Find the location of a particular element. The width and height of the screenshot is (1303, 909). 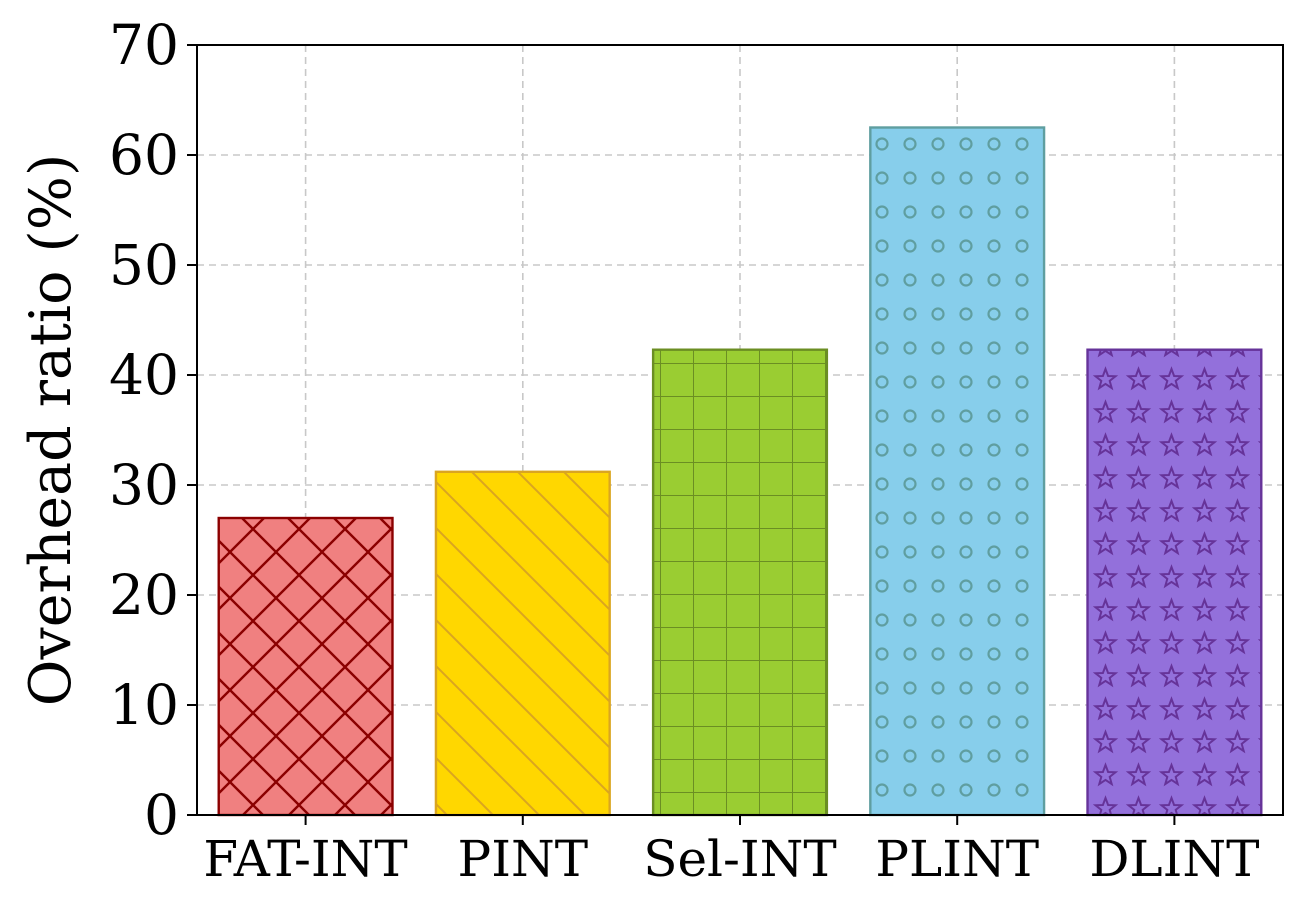

y-tick-label: 30 is located at coordinates (144, 485).